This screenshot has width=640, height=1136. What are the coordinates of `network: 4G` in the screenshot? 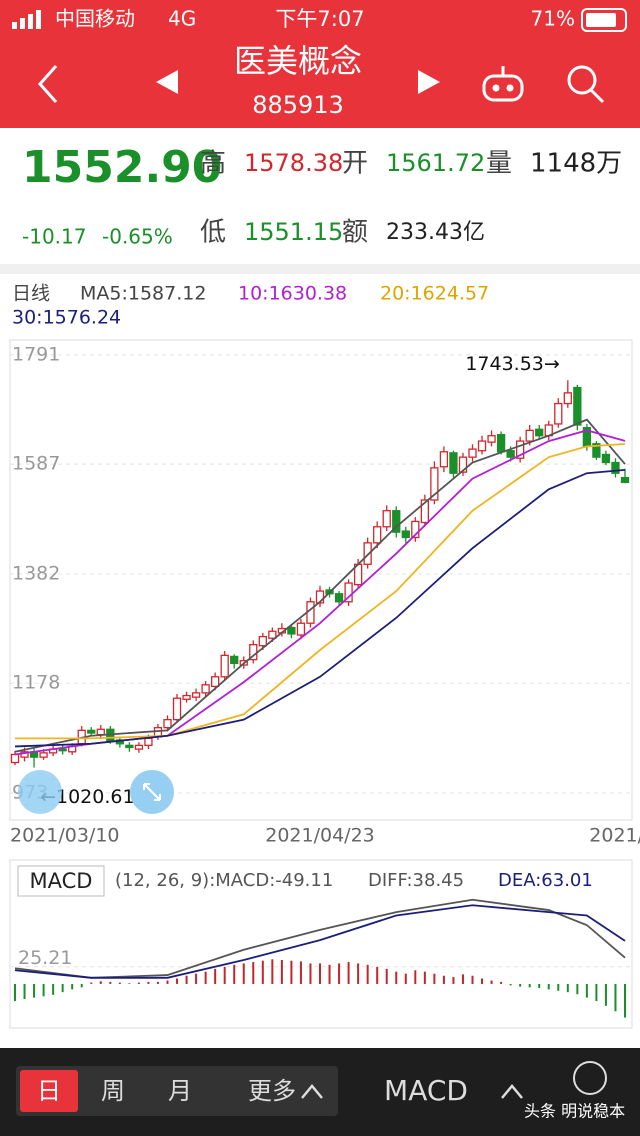 It's located at (182, 19).